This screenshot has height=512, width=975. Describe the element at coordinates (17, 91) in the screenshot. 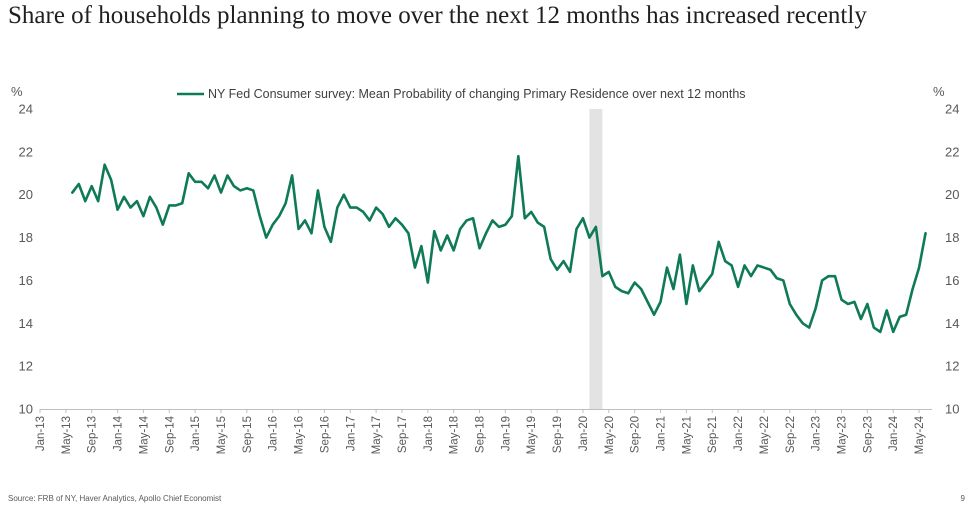

I see `y-axis-unit-left: %` at that location.